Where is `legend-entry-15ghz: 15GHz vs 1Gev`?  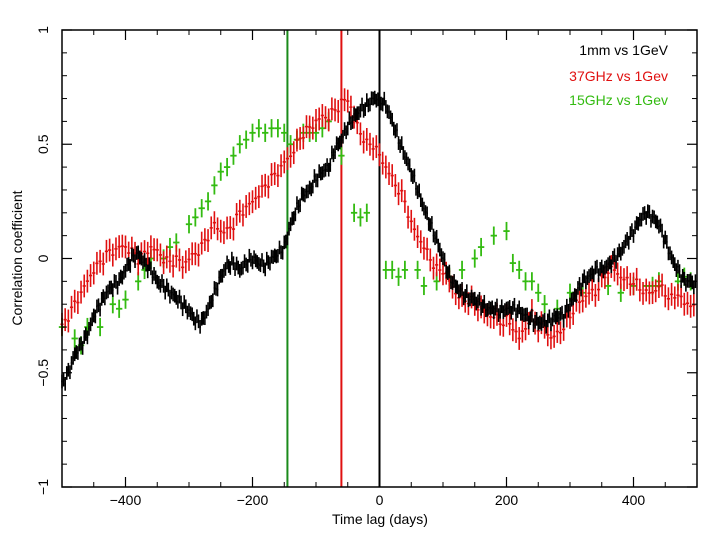
legend-entry-15ghz: 15GHz vs 1Gev is located at coordinates (618, 100).